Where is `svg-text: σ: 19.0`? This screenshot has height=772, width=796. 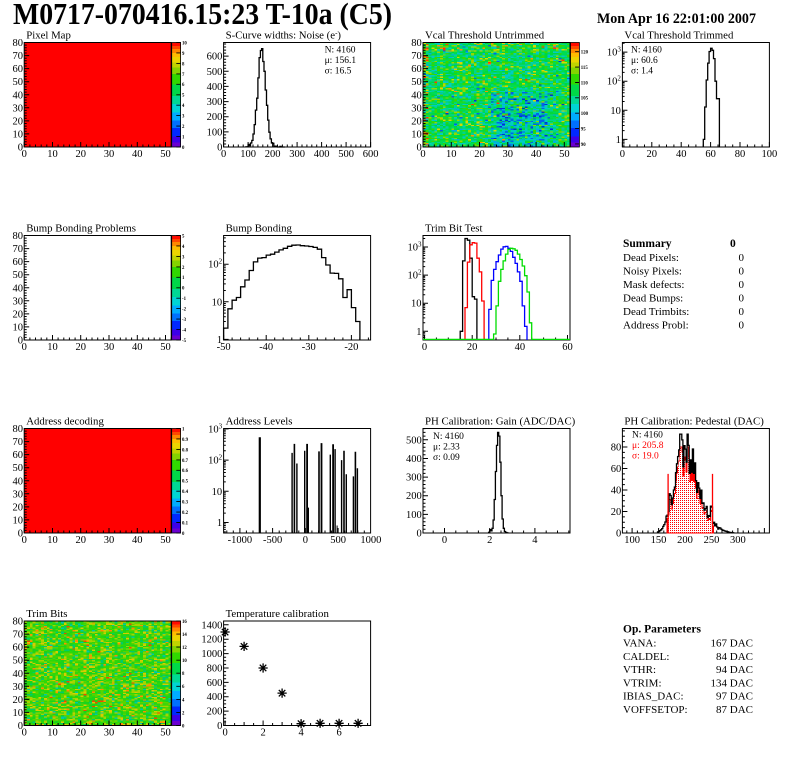 svg-text: σ: 19.0 is located at coordinates (645, 457).